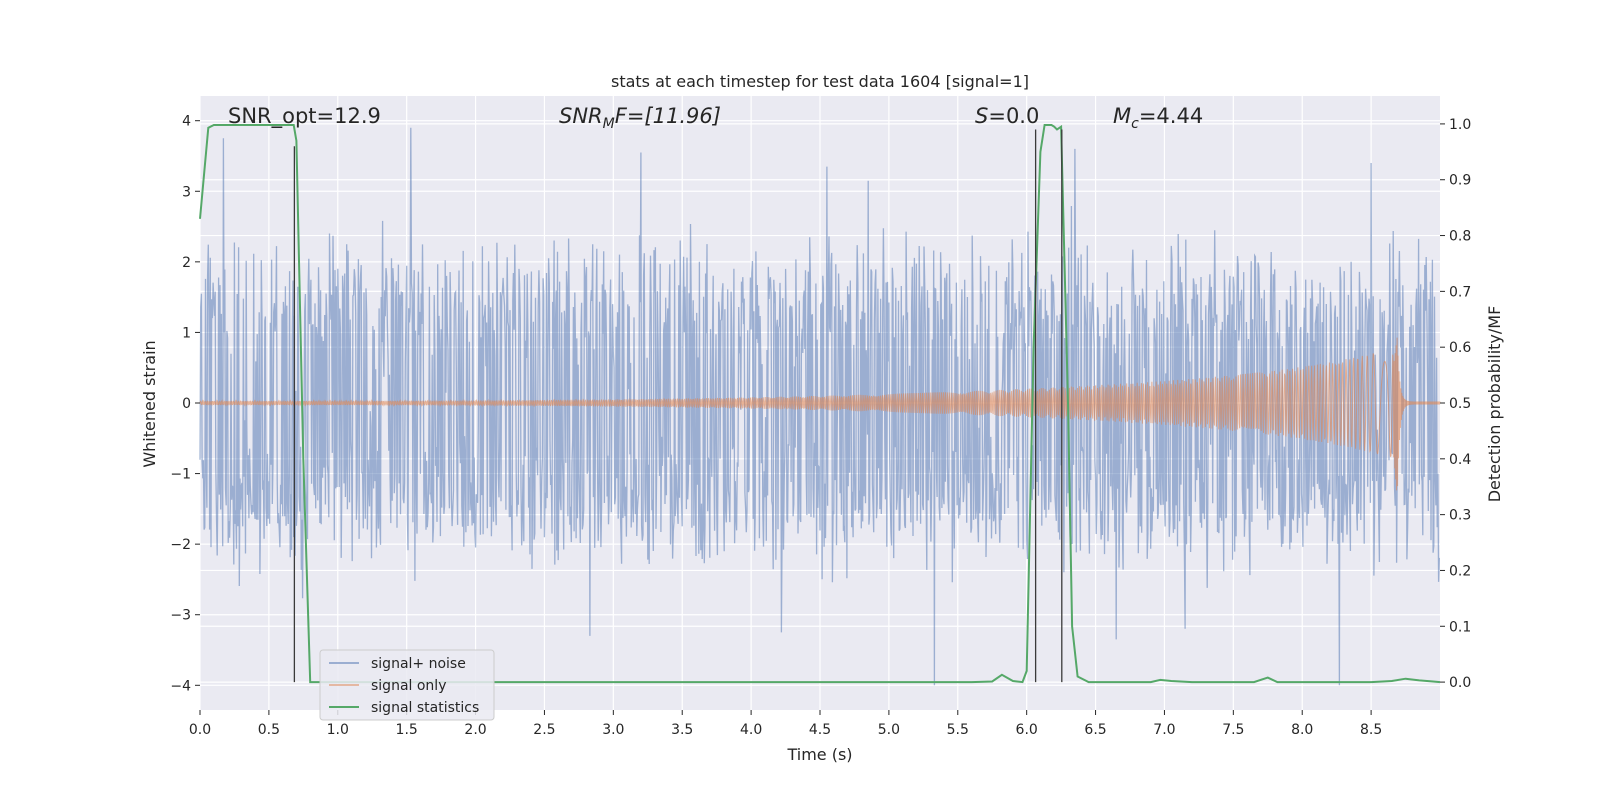 This screenshot has width=1600, height=800. What do you see at coordinates (1122, 116) in the screenshot?
I see `annotation-mc-main: M` at bounding box center [1122, 116].